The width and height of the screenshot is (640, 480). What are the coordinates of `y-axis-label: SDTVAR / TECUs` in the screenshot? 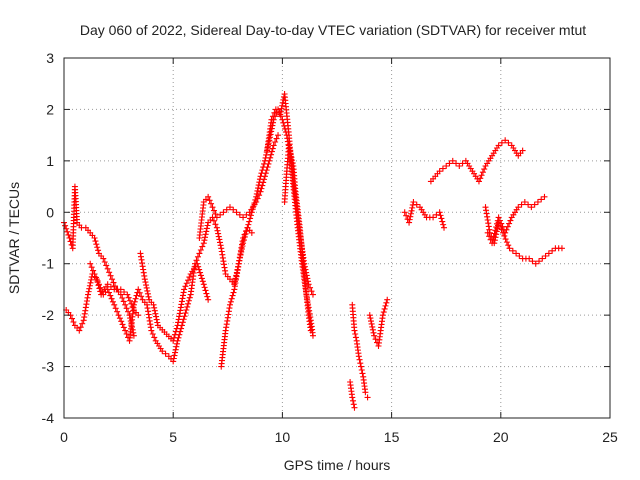 It's located at (14, 238).